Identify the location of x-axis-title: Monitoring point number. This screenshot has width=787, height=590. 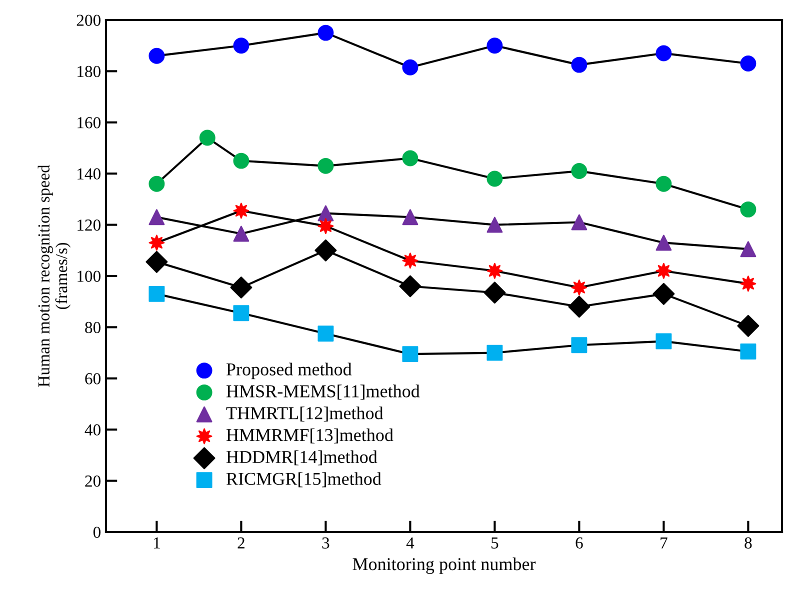
(444, 566).